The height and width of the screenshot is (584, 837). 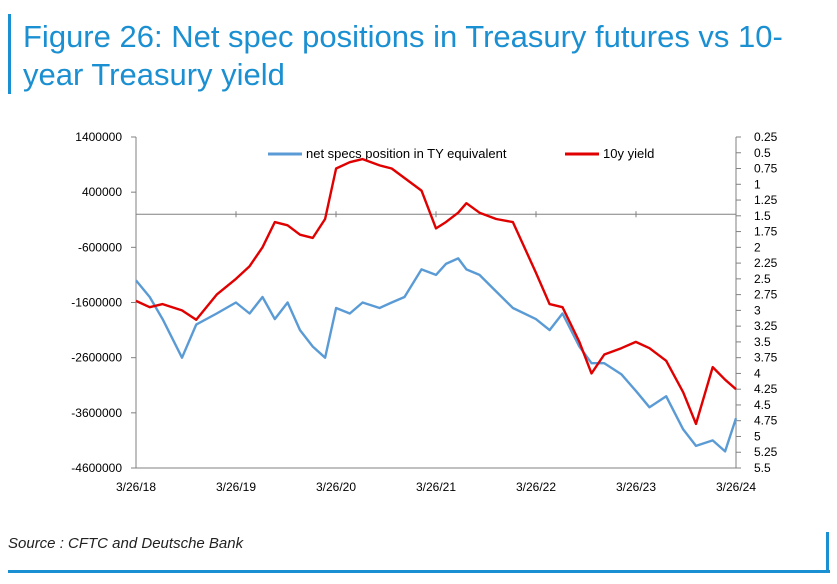 I want to click on left-tick-label: 400000, so click(x=102, y=192).